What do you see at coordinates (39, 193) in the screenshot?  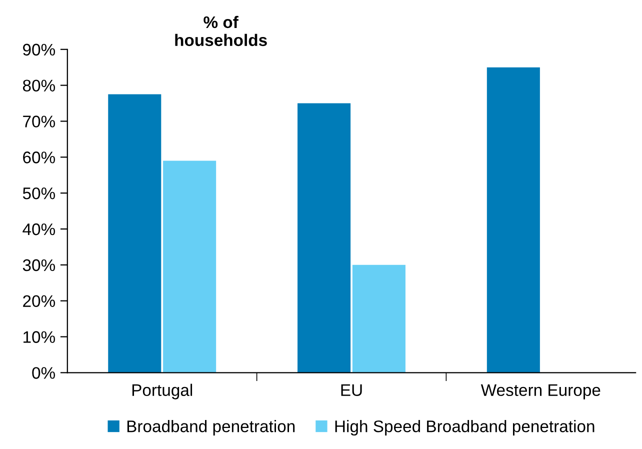 I see `y-tick-label: 50%` at bounding box center [39, 193].